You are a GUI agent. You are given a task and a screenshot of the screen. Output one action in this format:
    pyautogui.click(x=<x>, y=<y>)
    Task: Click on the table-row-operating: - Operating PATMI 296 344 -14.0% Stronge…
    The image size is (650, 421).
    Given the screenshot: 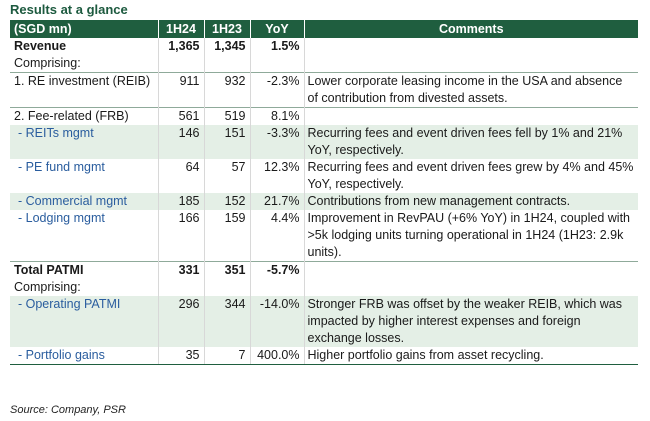 What is the action you would take?
    pyautogui.click(x=324, y=321)
    